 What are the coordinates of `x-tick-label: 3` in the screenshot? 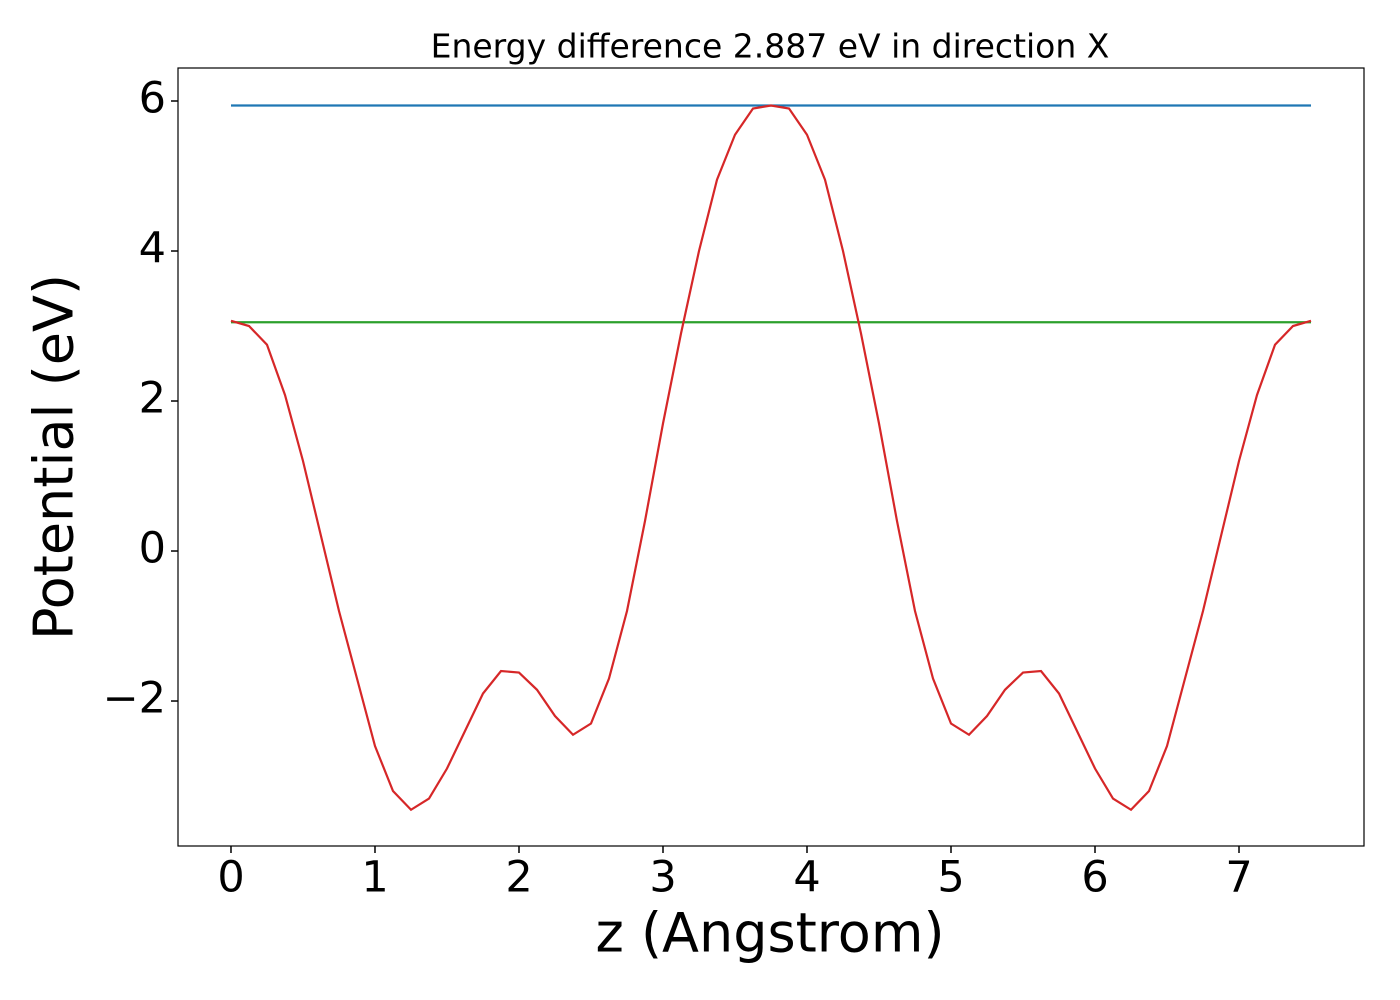 It's located at (662, 878).